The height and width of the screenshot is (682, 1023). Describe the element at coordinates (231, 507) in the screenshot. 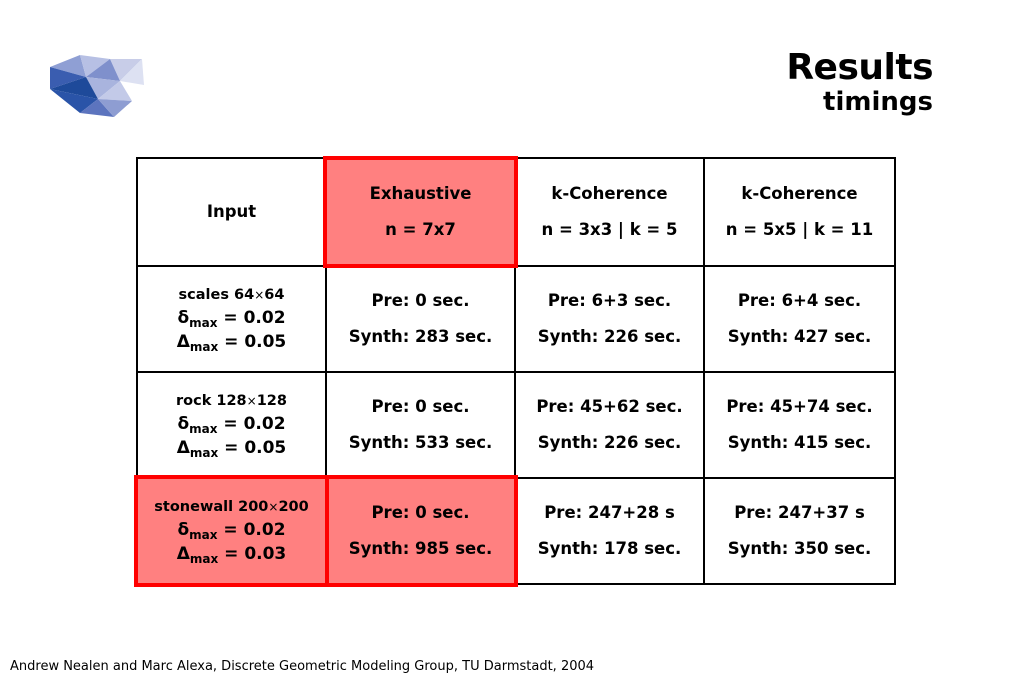

I see `input-name: stonewall 200×200` at that location.